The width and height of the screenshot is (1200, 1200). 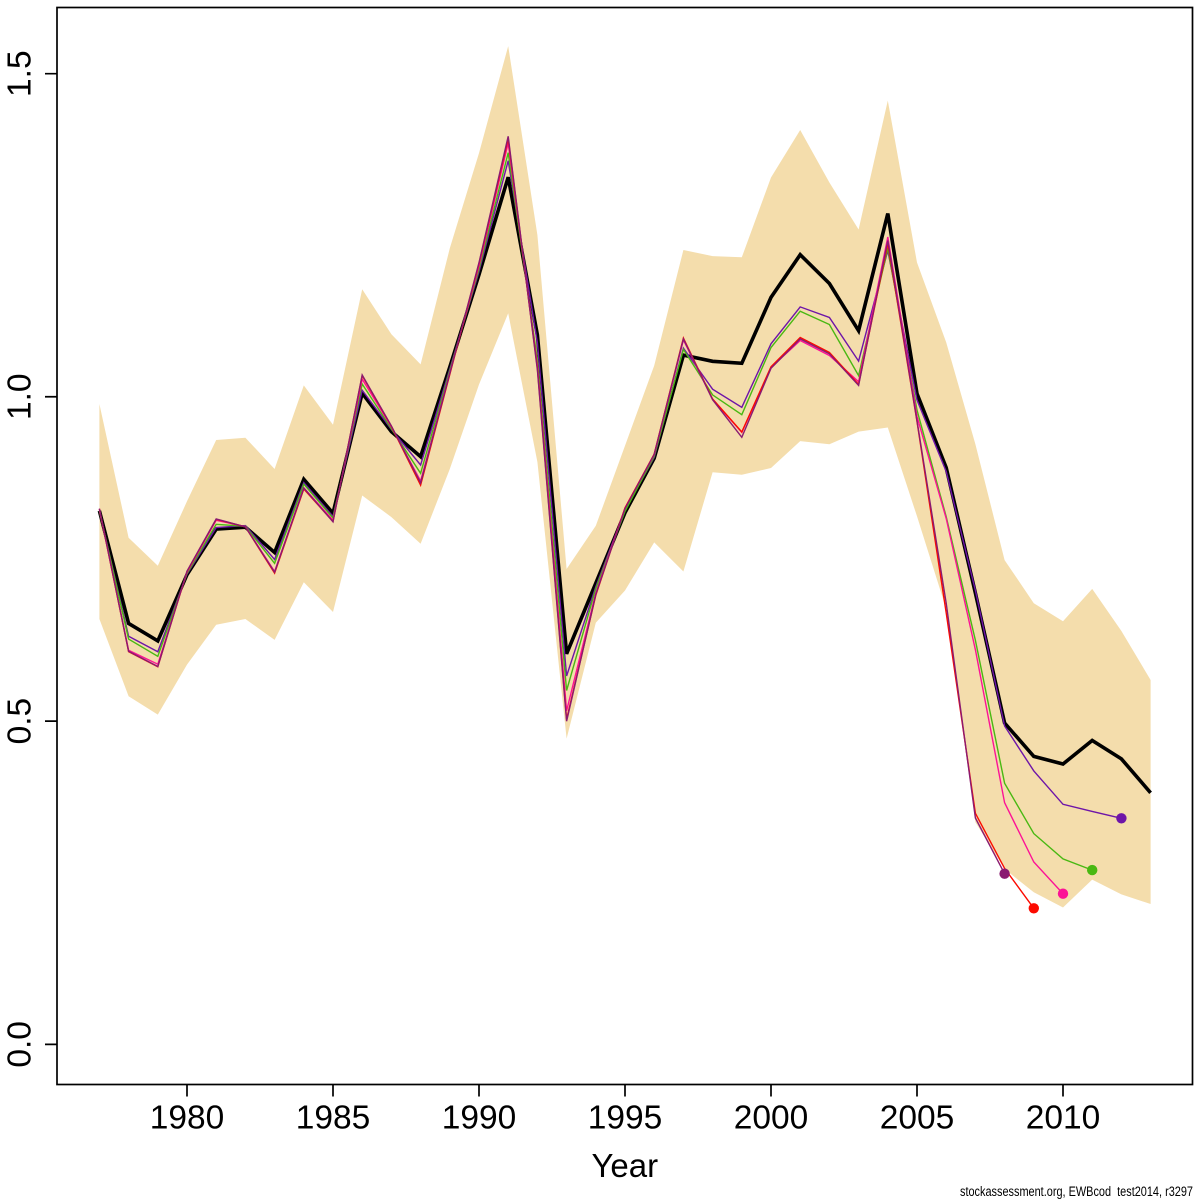 I want to click on svg-text: 2005, so click(x=917, y=1118).